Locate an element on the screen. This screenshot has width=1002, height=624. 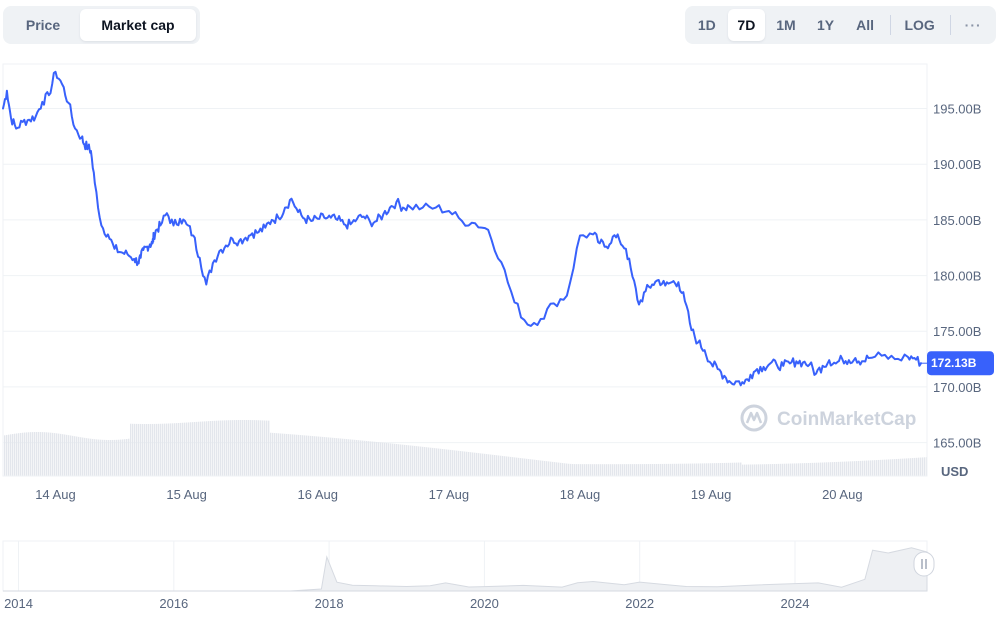
market-cap-tab: Market cap is located at coordinates (138, 25).